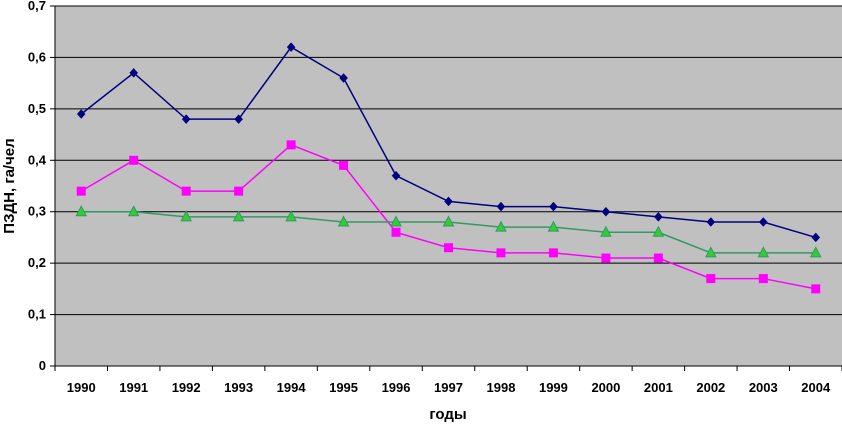 The width and height of the screenshot is (842, 428). I want to click on y-tick-label: 0, so click(42, 365).